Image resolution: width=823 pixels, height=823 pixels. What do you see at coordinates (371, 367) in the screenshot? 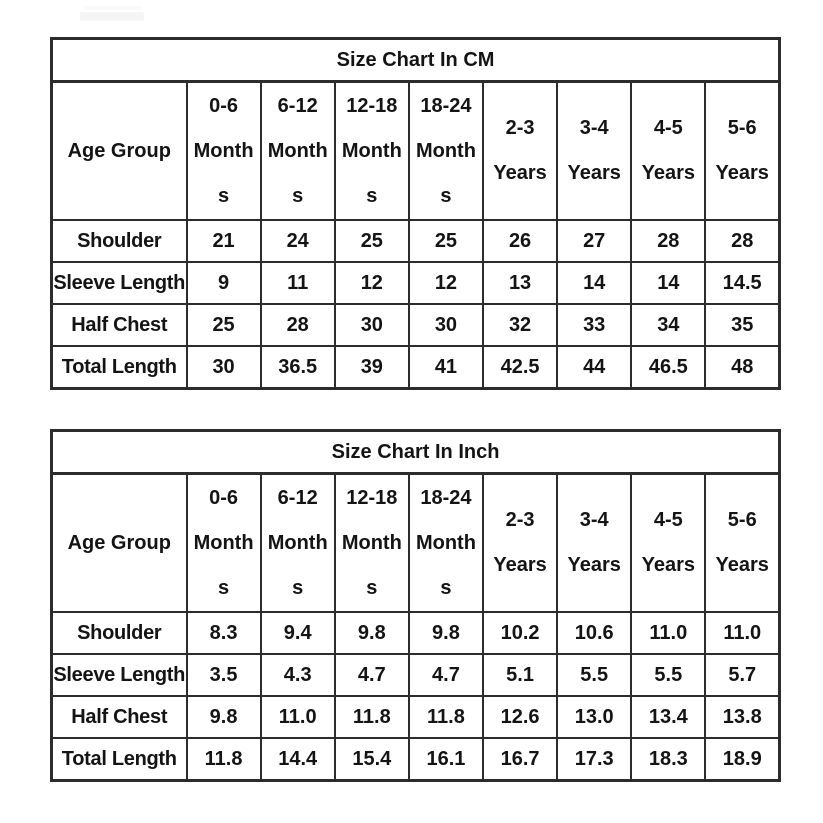
I see `value-cell: 39` at bounding box center [371, 367].